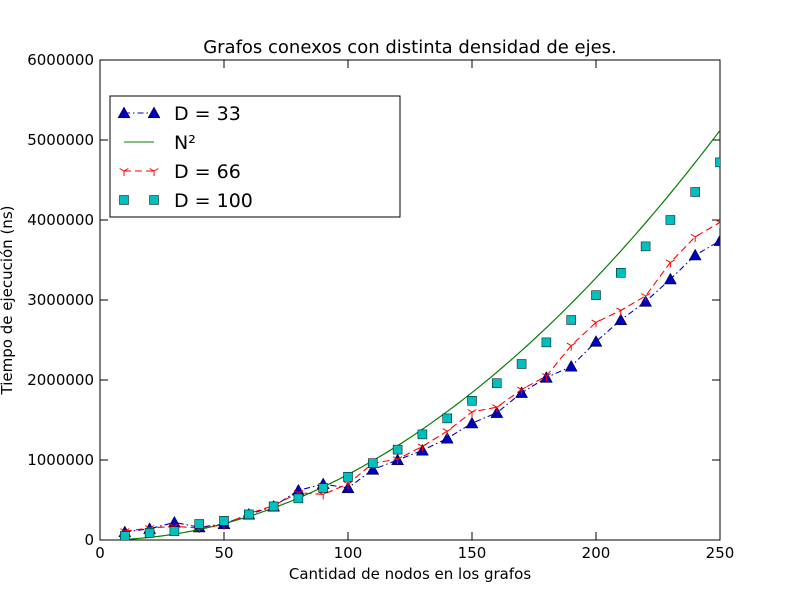  I want to click on y-tick-label: 1000000, so click(60, 460).